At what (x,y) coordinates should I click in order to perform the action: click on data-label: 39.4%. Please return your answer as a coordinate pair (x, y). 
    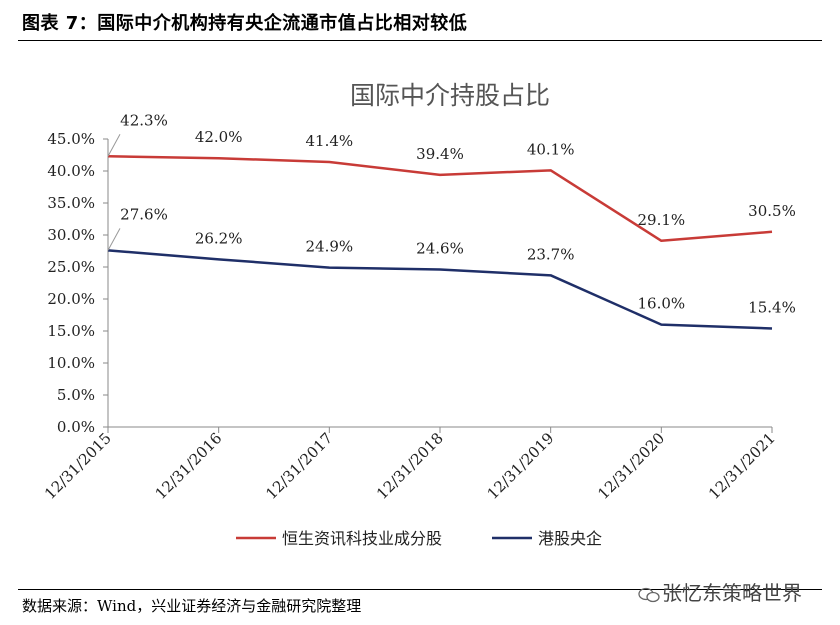
    Looking at the image, I should click on (440, 154).